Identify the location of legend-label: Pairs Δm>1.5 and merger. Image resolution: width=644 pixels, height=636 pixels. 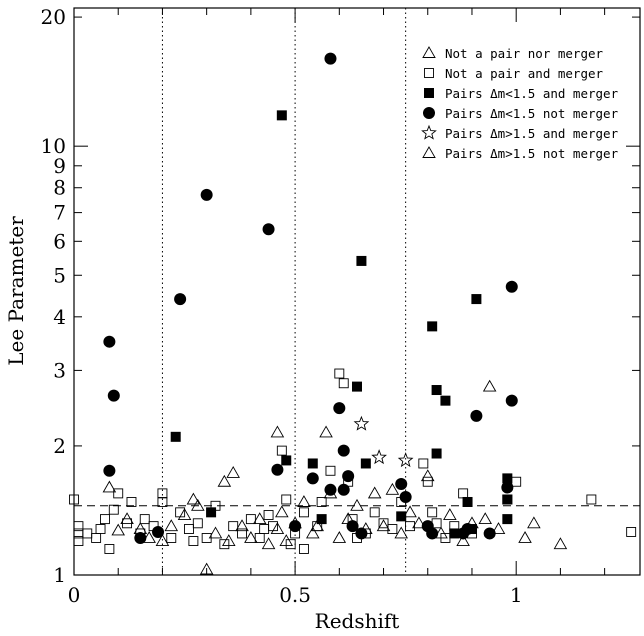
(532, 133).